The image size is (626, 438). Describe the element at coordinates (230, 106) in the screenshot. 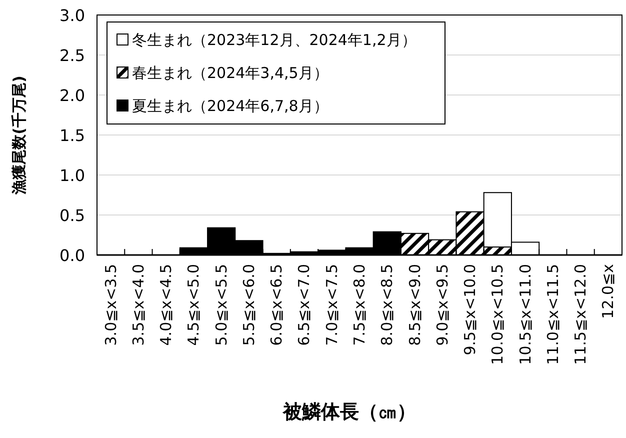

I see `legend-label: 夏生まれ（2024年6,7,8月）` at that location.